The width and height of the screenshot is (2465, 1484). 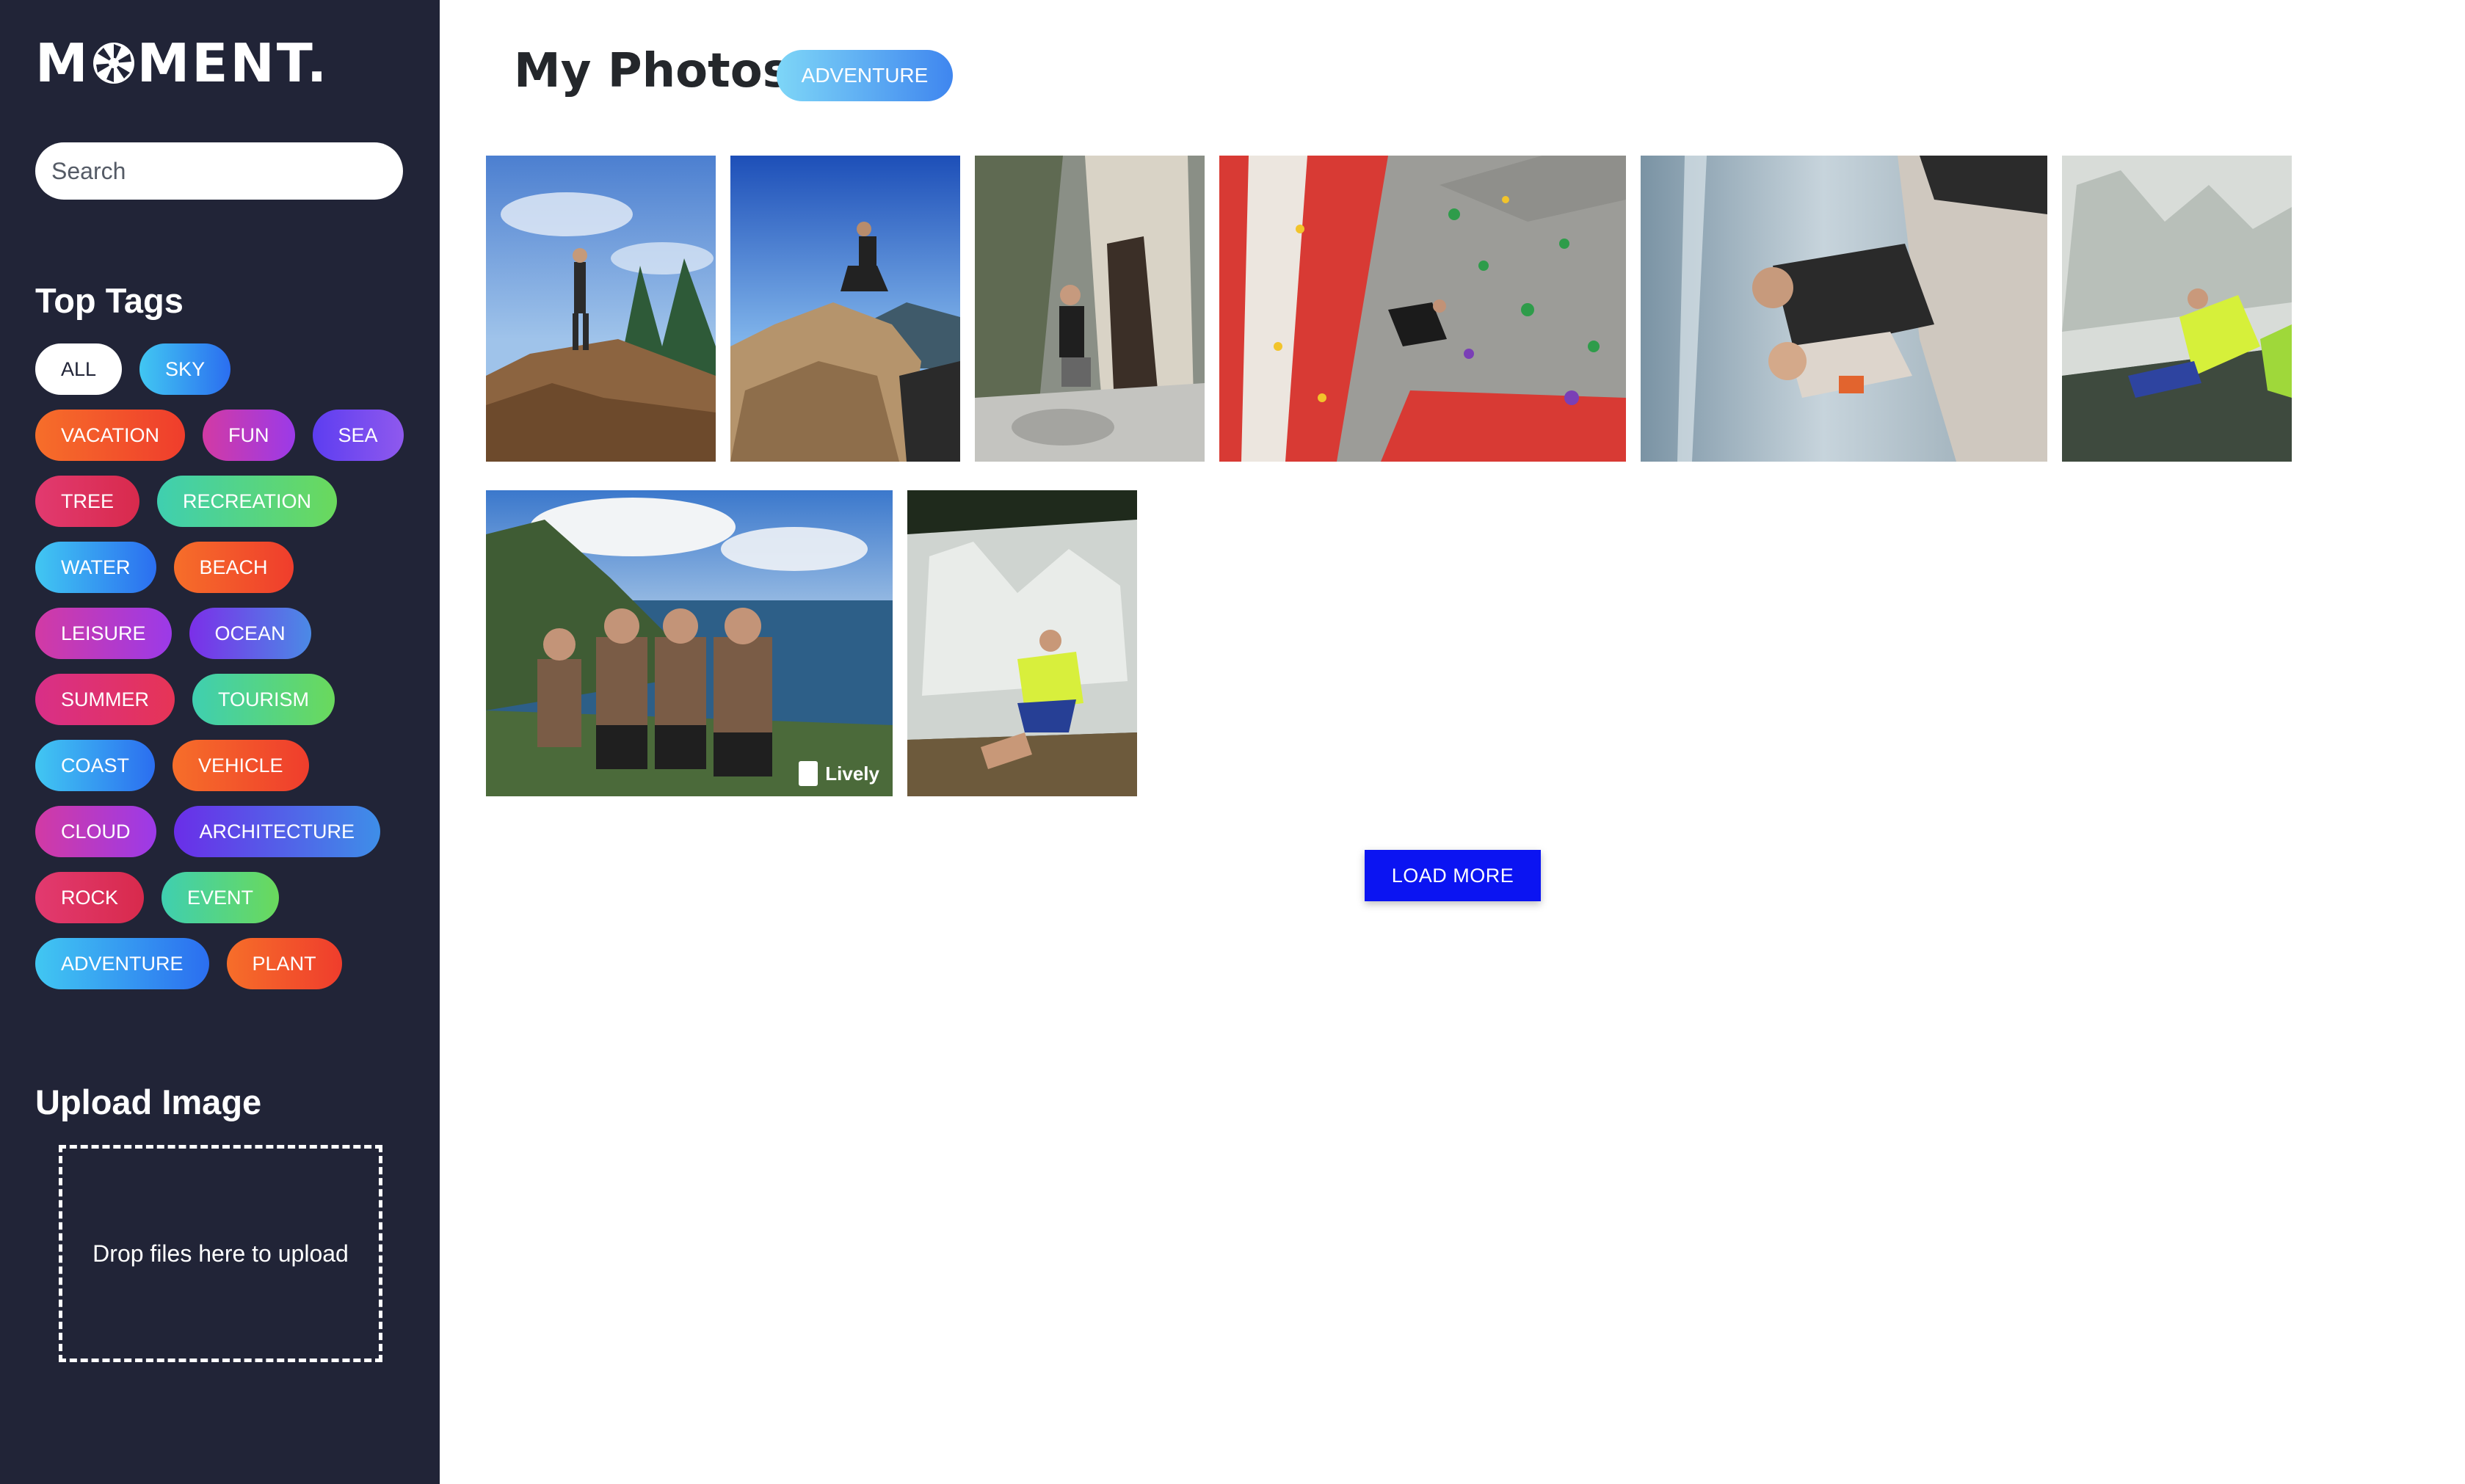 I want to click on photo-hiker-cliff, so click(x=601, y=309).